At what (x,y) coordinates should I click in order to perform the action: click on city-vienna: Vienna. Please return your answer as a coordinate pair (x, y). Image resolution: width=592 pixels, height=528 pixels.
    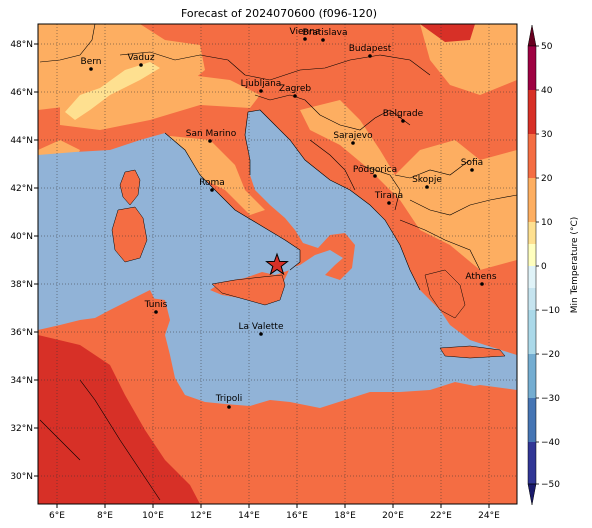
    Looking at the image, I should click on (305, 34).